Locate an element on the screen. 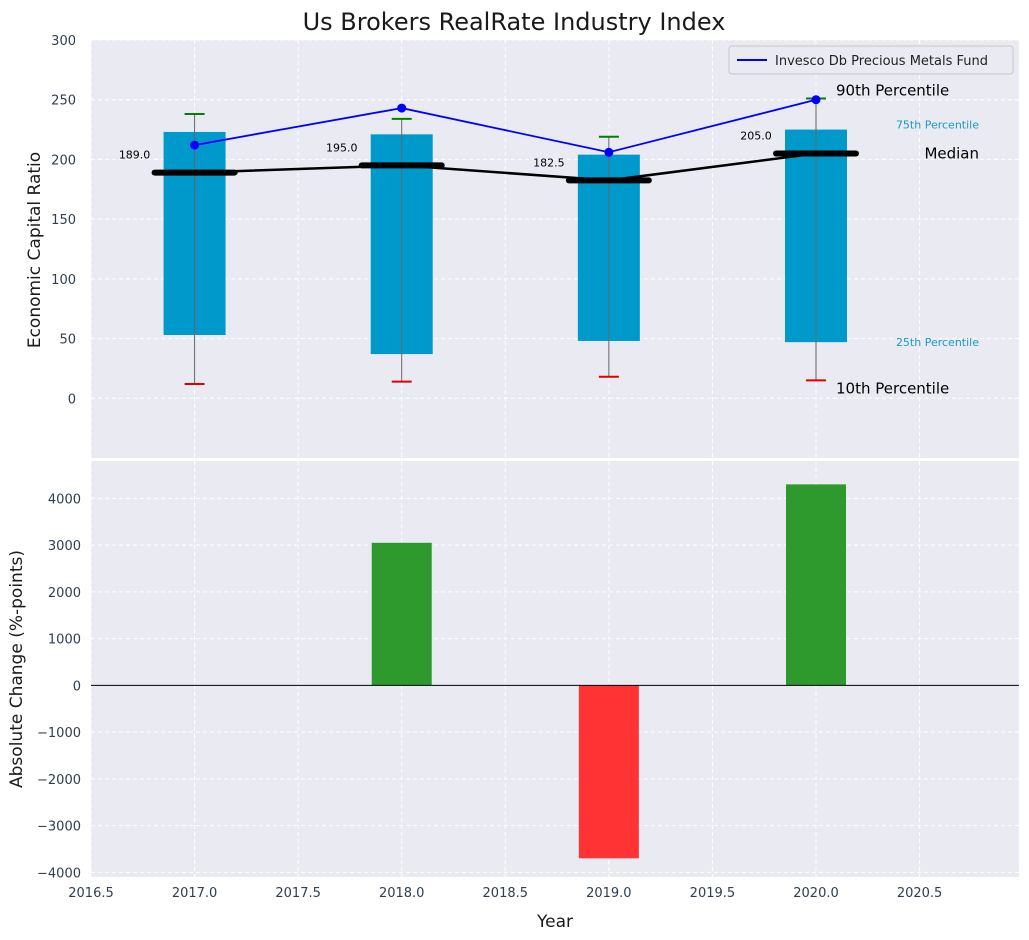  bottom-y-tick-label: 4000 is located at coordinates (64, 499).